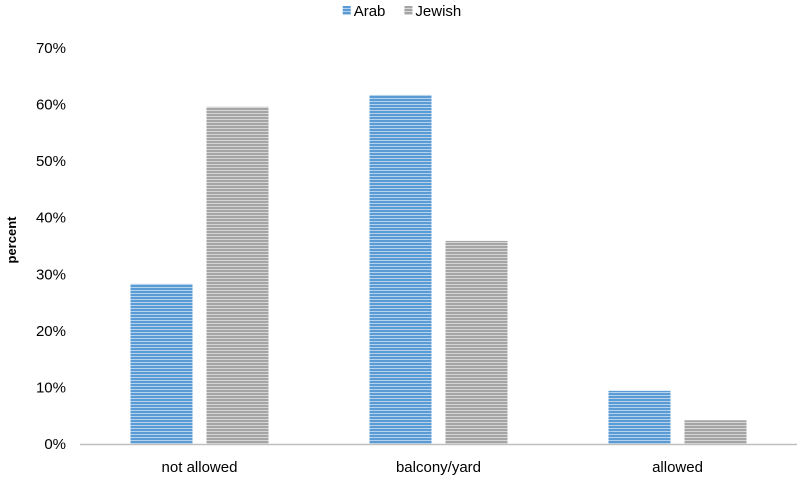 The height and width of the screenshot is (480, 797). I want to click on x-tick-label: balcony/yard, so click(438, 467).